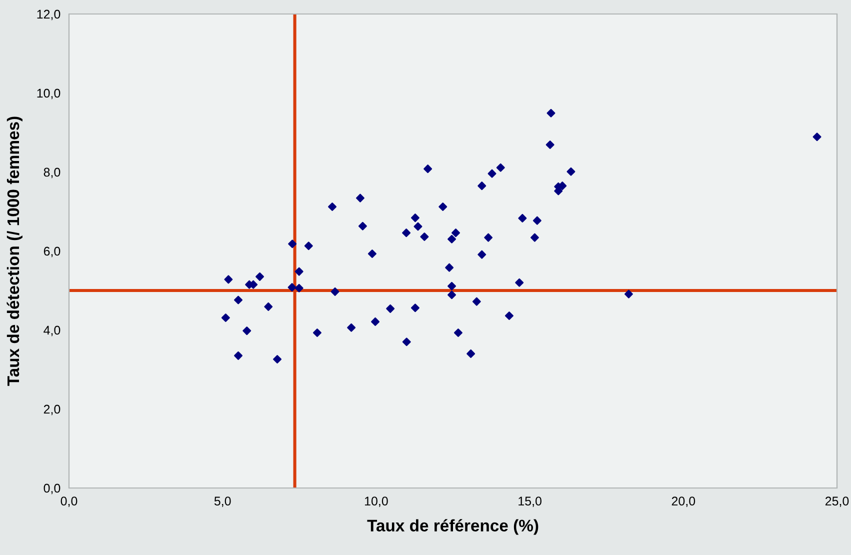  I want to click on x-tick-label: 0,0, so click(69, 501).